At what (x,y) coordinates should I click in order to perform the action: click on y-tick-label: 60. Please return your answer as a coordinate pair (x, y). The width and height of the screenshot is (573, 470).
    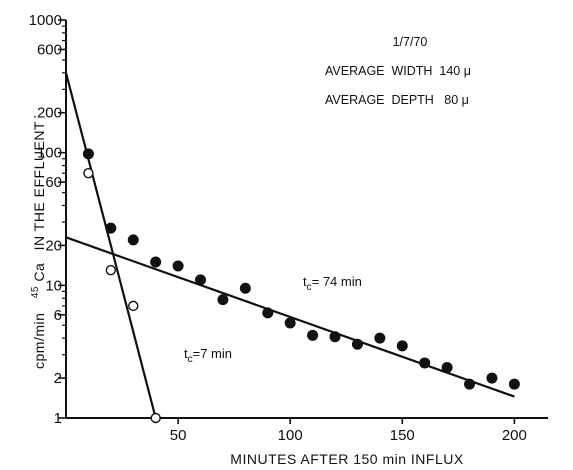
    Looking at the image, I should click on (53, 182).